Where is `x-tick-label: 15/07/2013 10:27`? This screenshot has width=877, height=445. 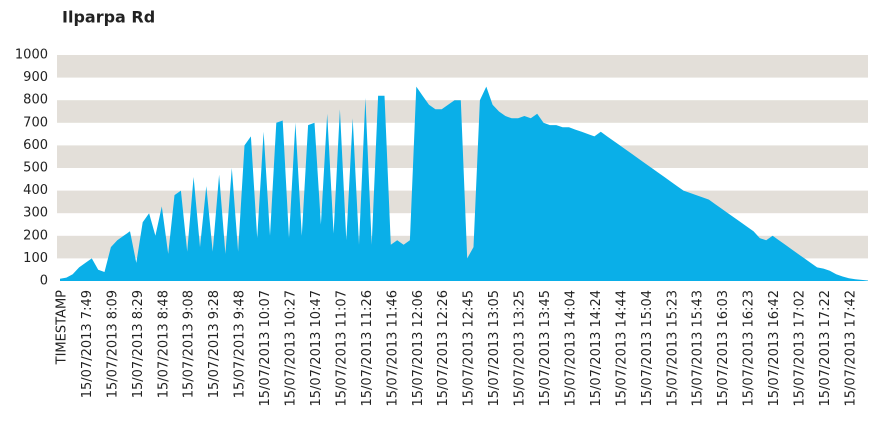
x-tick-label: 15/07/2013 10:27 is located at coordinates (291, 348).